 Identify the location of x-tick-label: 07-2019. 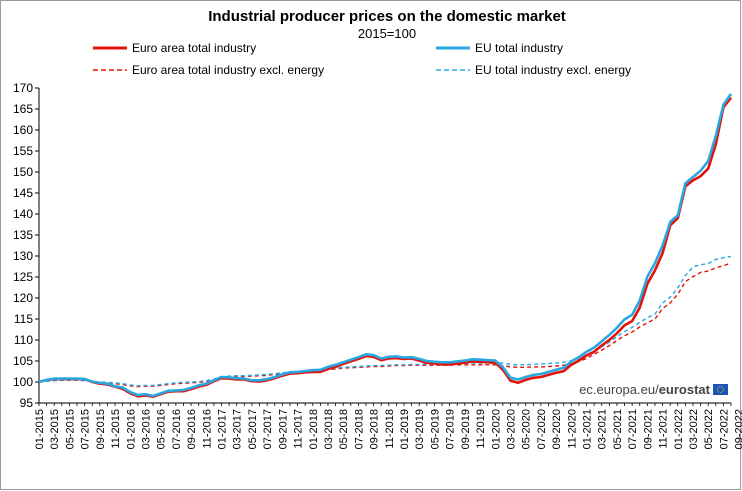
(451, 429).